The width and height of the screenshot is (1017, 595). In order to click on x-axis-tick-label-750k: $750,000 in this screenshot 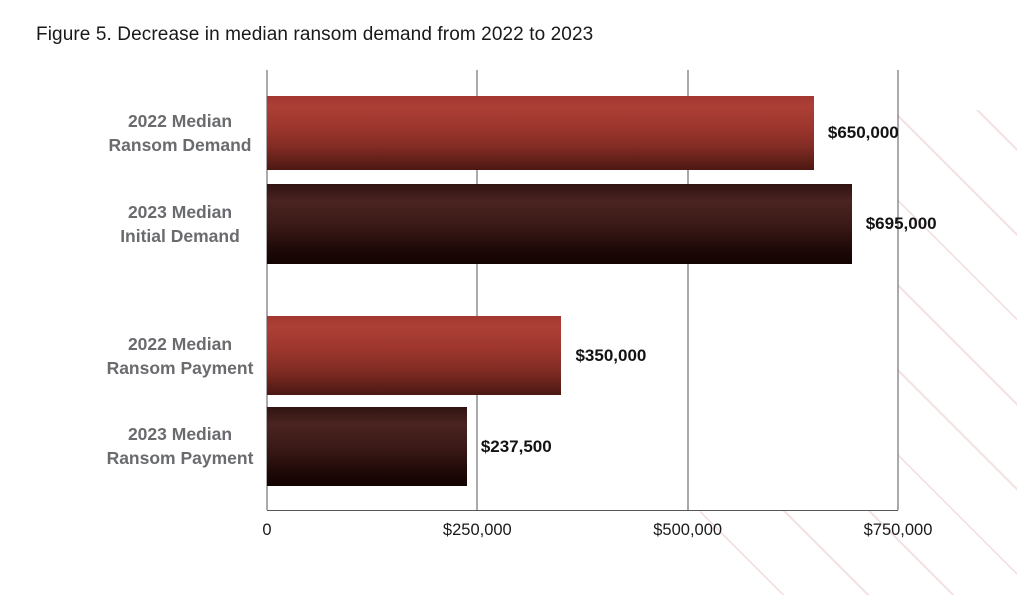, I will do `click(898, 530)`.